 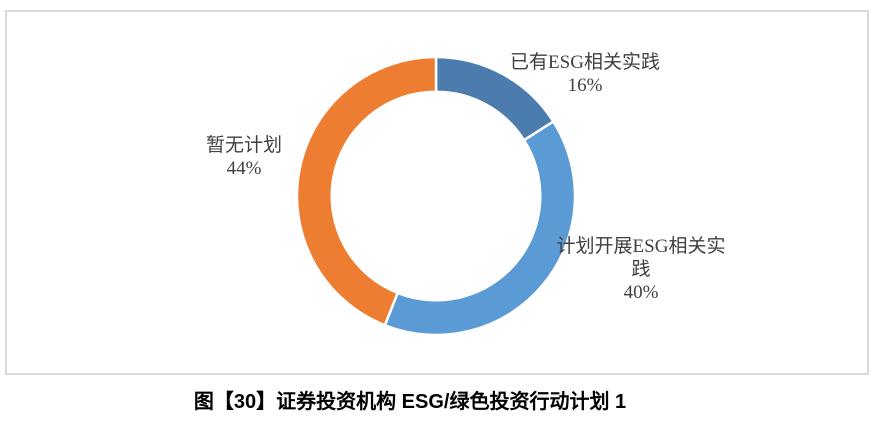 What do you see at coordinates (641, 292) in the screenshot?
I see `data-label-percent-text: 40%` at bounding box center [641, 292].